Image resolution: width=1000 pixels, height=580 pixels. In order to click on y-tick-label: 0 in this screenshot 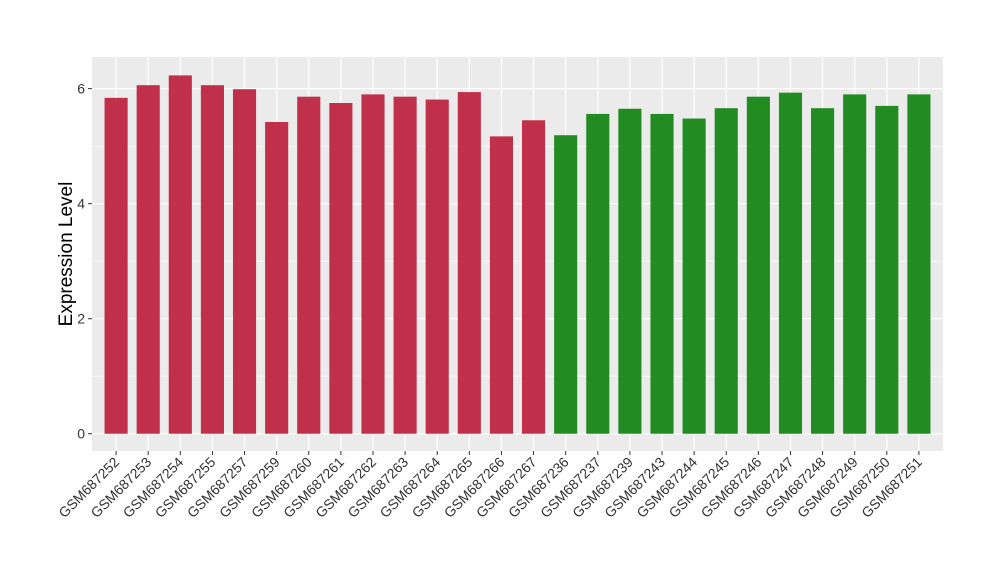, I will do `click(81, 434)`.